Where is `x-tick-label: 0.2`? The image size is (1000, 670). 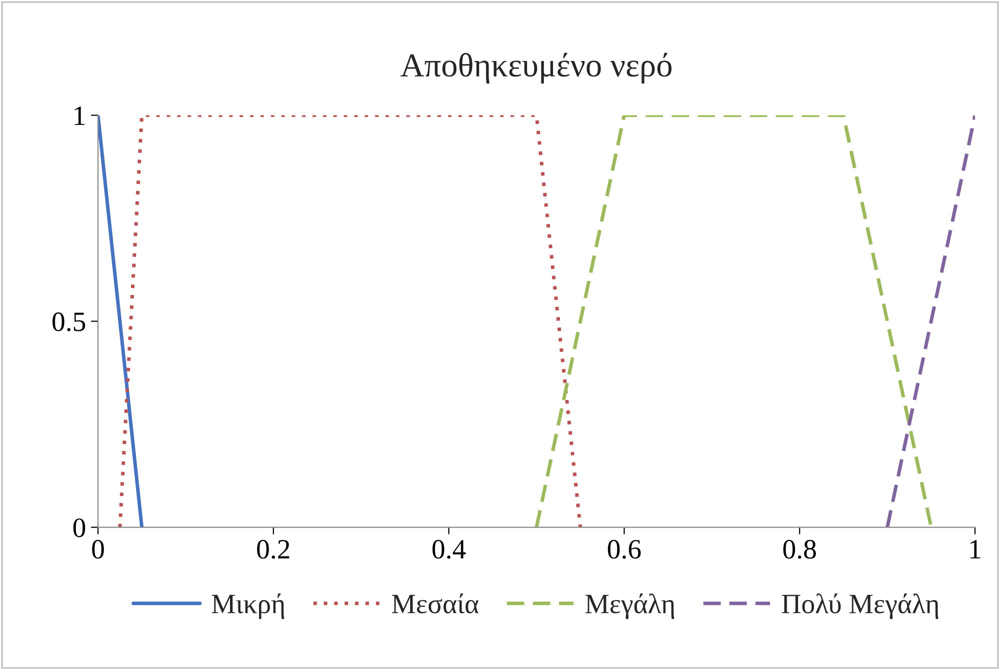
x-tick-label: 0.2 is located at coordinates (273, 549).